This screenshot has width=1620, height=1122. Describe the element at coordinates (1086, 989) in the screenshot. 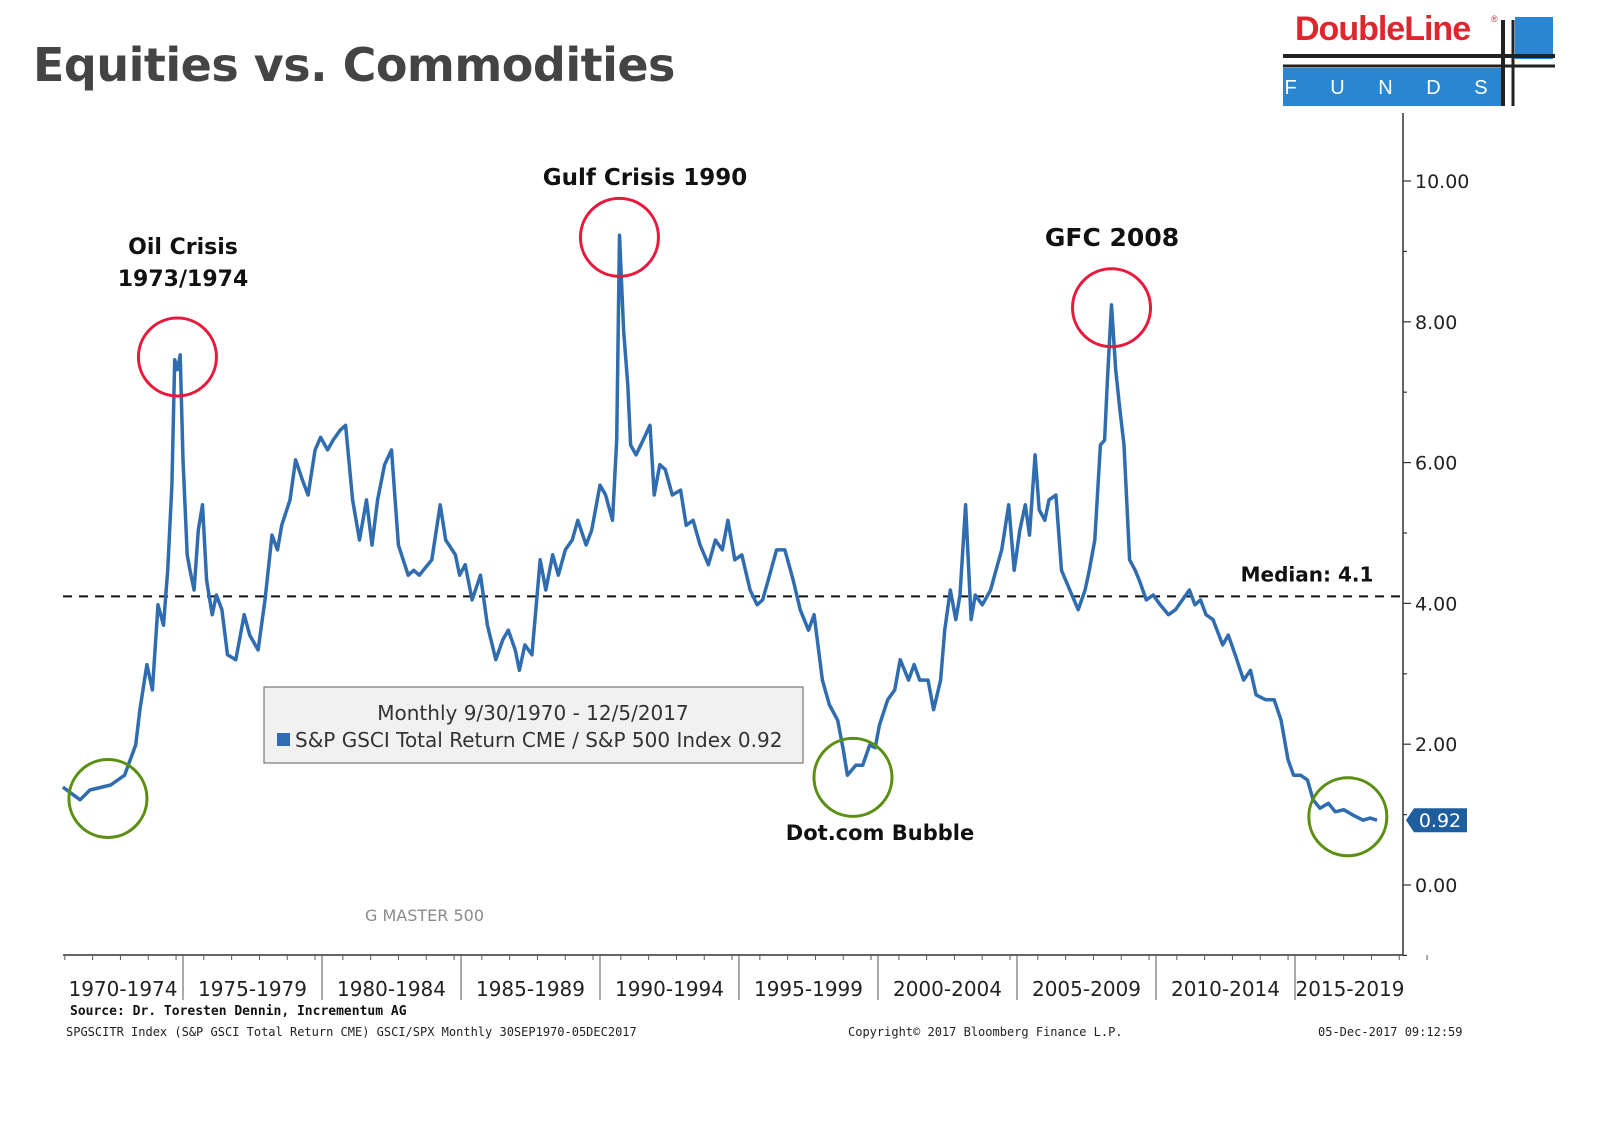

I see `x-category-label: 2005-2009` at that location.